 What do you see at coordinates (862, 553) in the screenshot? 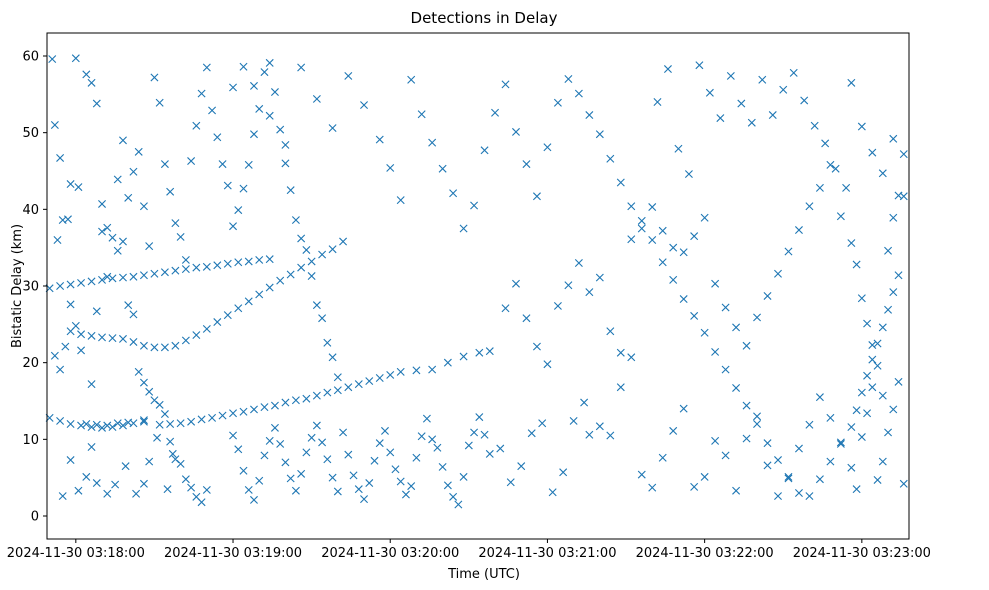
I see `x-tick-label: 2024-11-30 03:23:00` at bounding box center [862, 553].